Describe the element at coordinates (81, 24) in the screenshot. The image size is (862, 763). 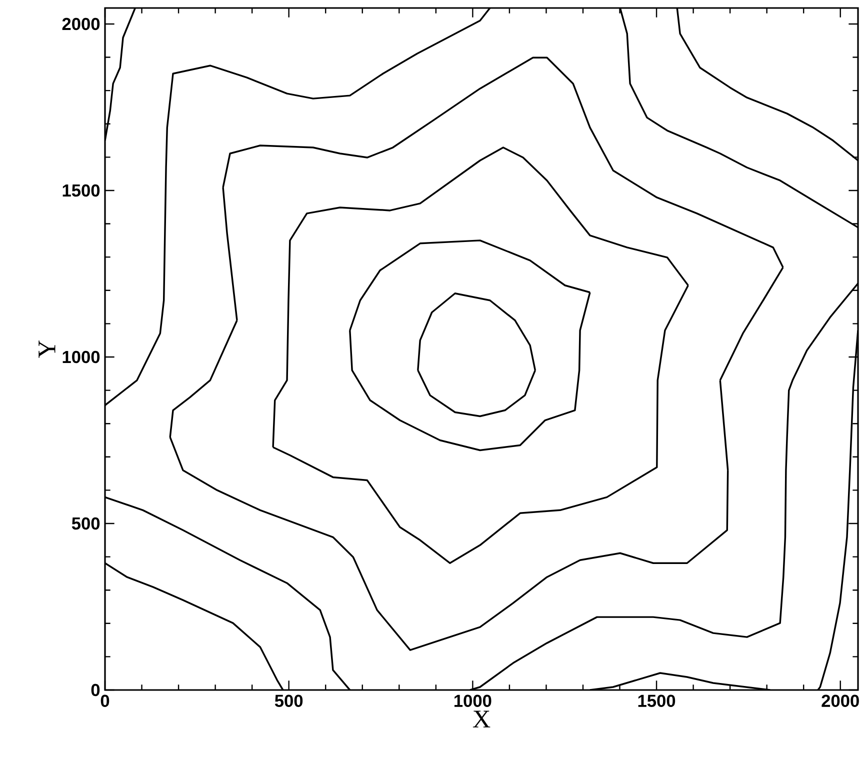
I see `y-tick-label: 2000` at that location.